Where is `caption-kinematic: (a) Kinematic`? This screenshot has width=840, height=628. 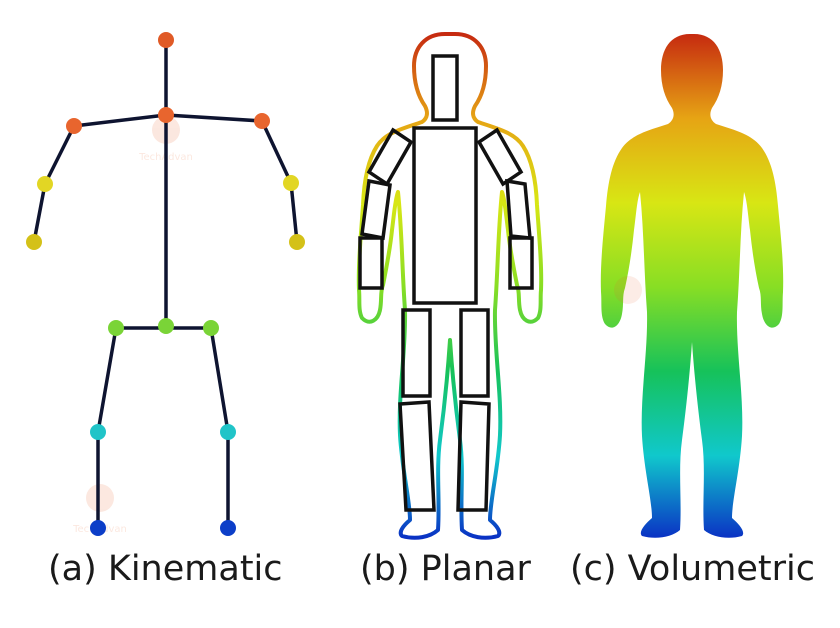
caption-kinematic: (a) Kinematic is located at coordinates (165, 569).